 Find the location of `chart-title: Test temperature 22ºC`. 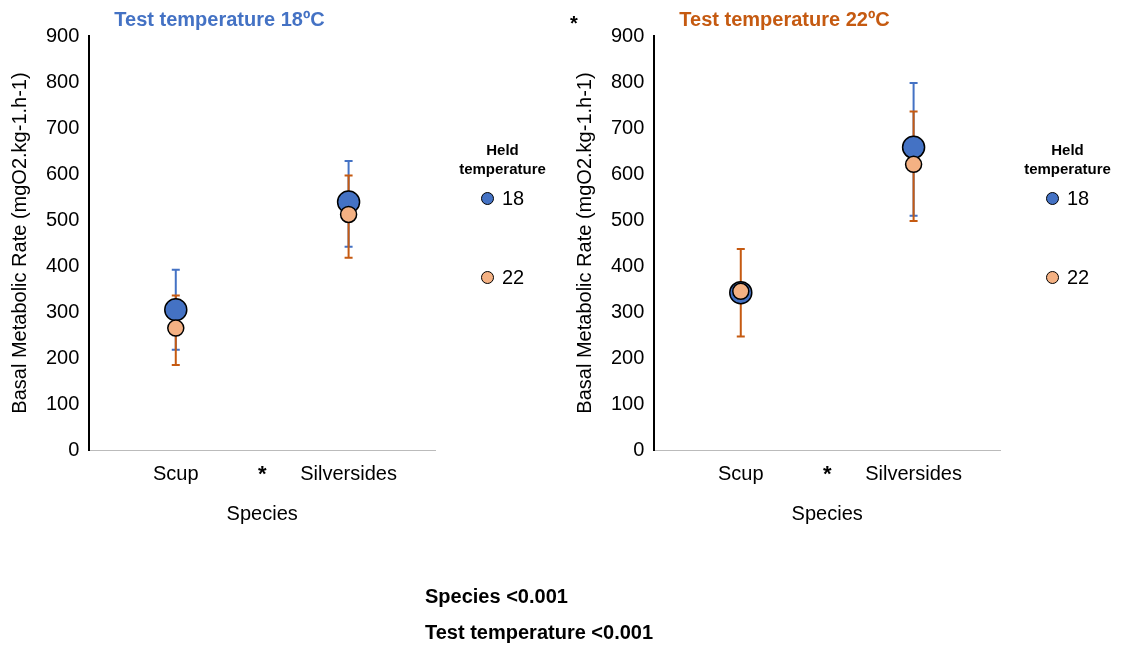

chart-title: Test temperature 22ºC is located at coordinates (784, 18).